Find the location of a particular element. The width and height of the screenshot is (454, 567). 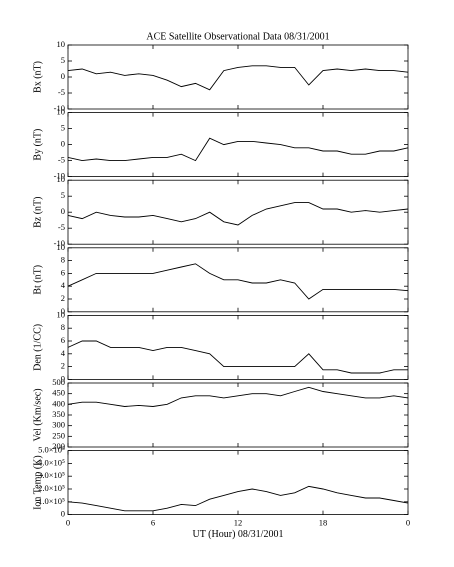

y-axis-label: Vel (Km/sec) is located at coordinates (37, 414).